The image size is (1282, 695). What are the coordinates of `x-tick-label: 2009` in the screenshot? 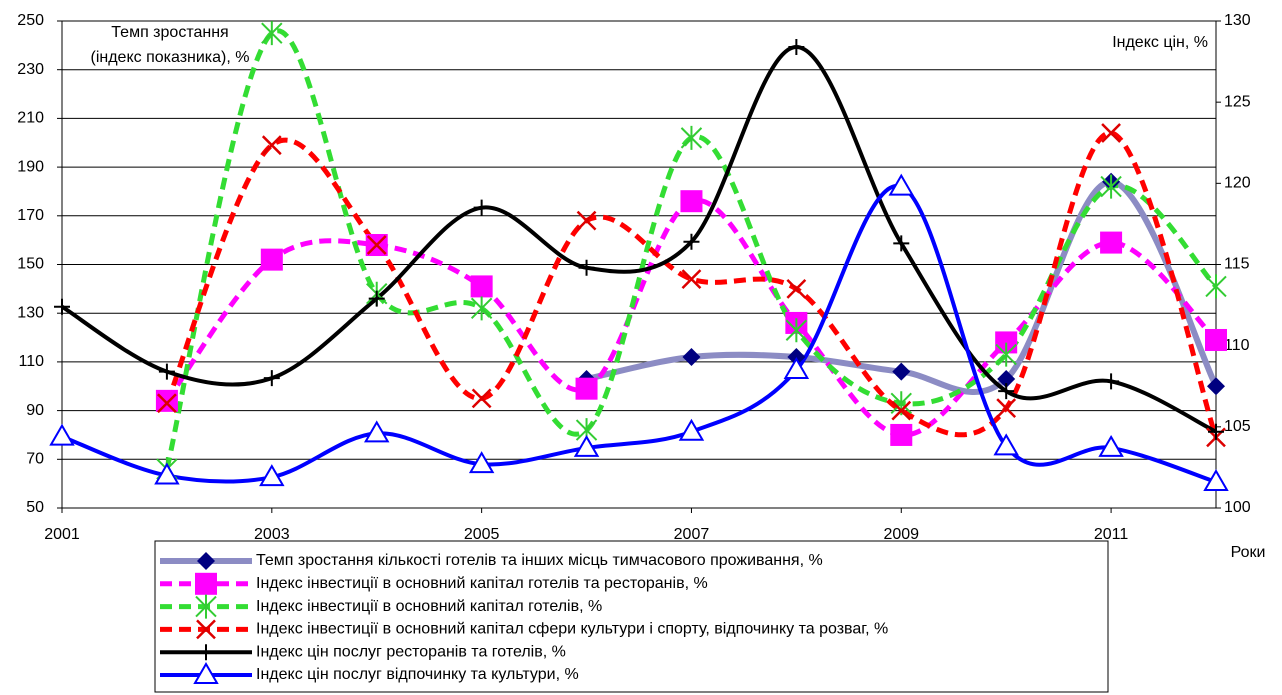 It's located at (901, 534).